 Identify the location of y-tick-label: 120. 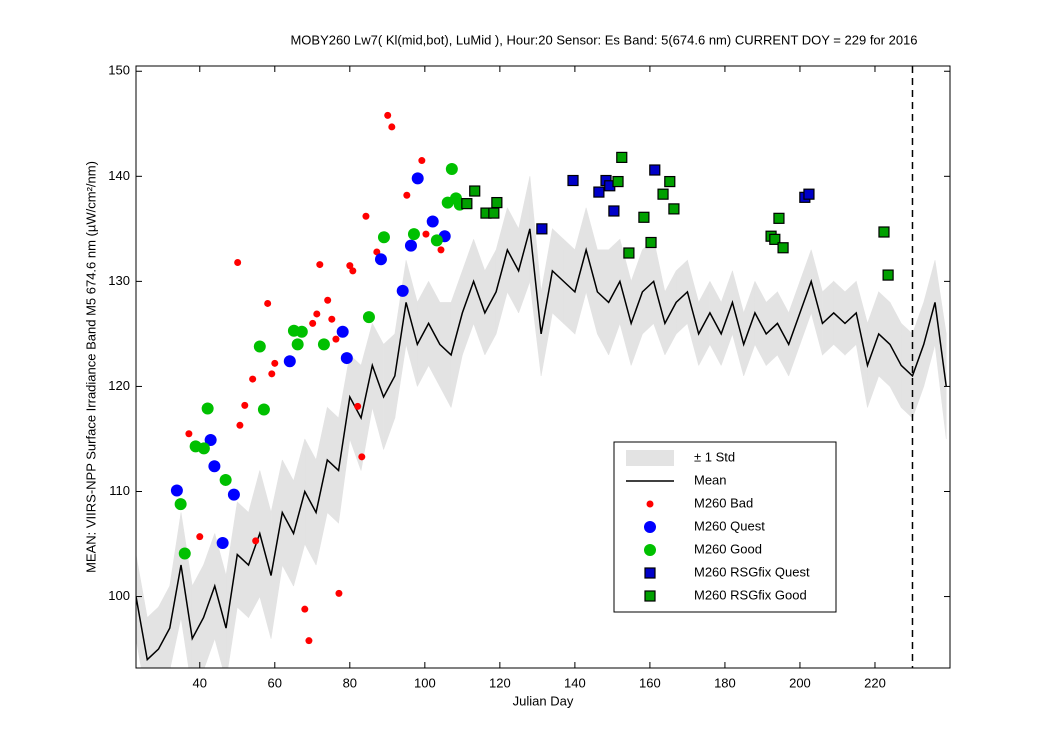
(119, 385).